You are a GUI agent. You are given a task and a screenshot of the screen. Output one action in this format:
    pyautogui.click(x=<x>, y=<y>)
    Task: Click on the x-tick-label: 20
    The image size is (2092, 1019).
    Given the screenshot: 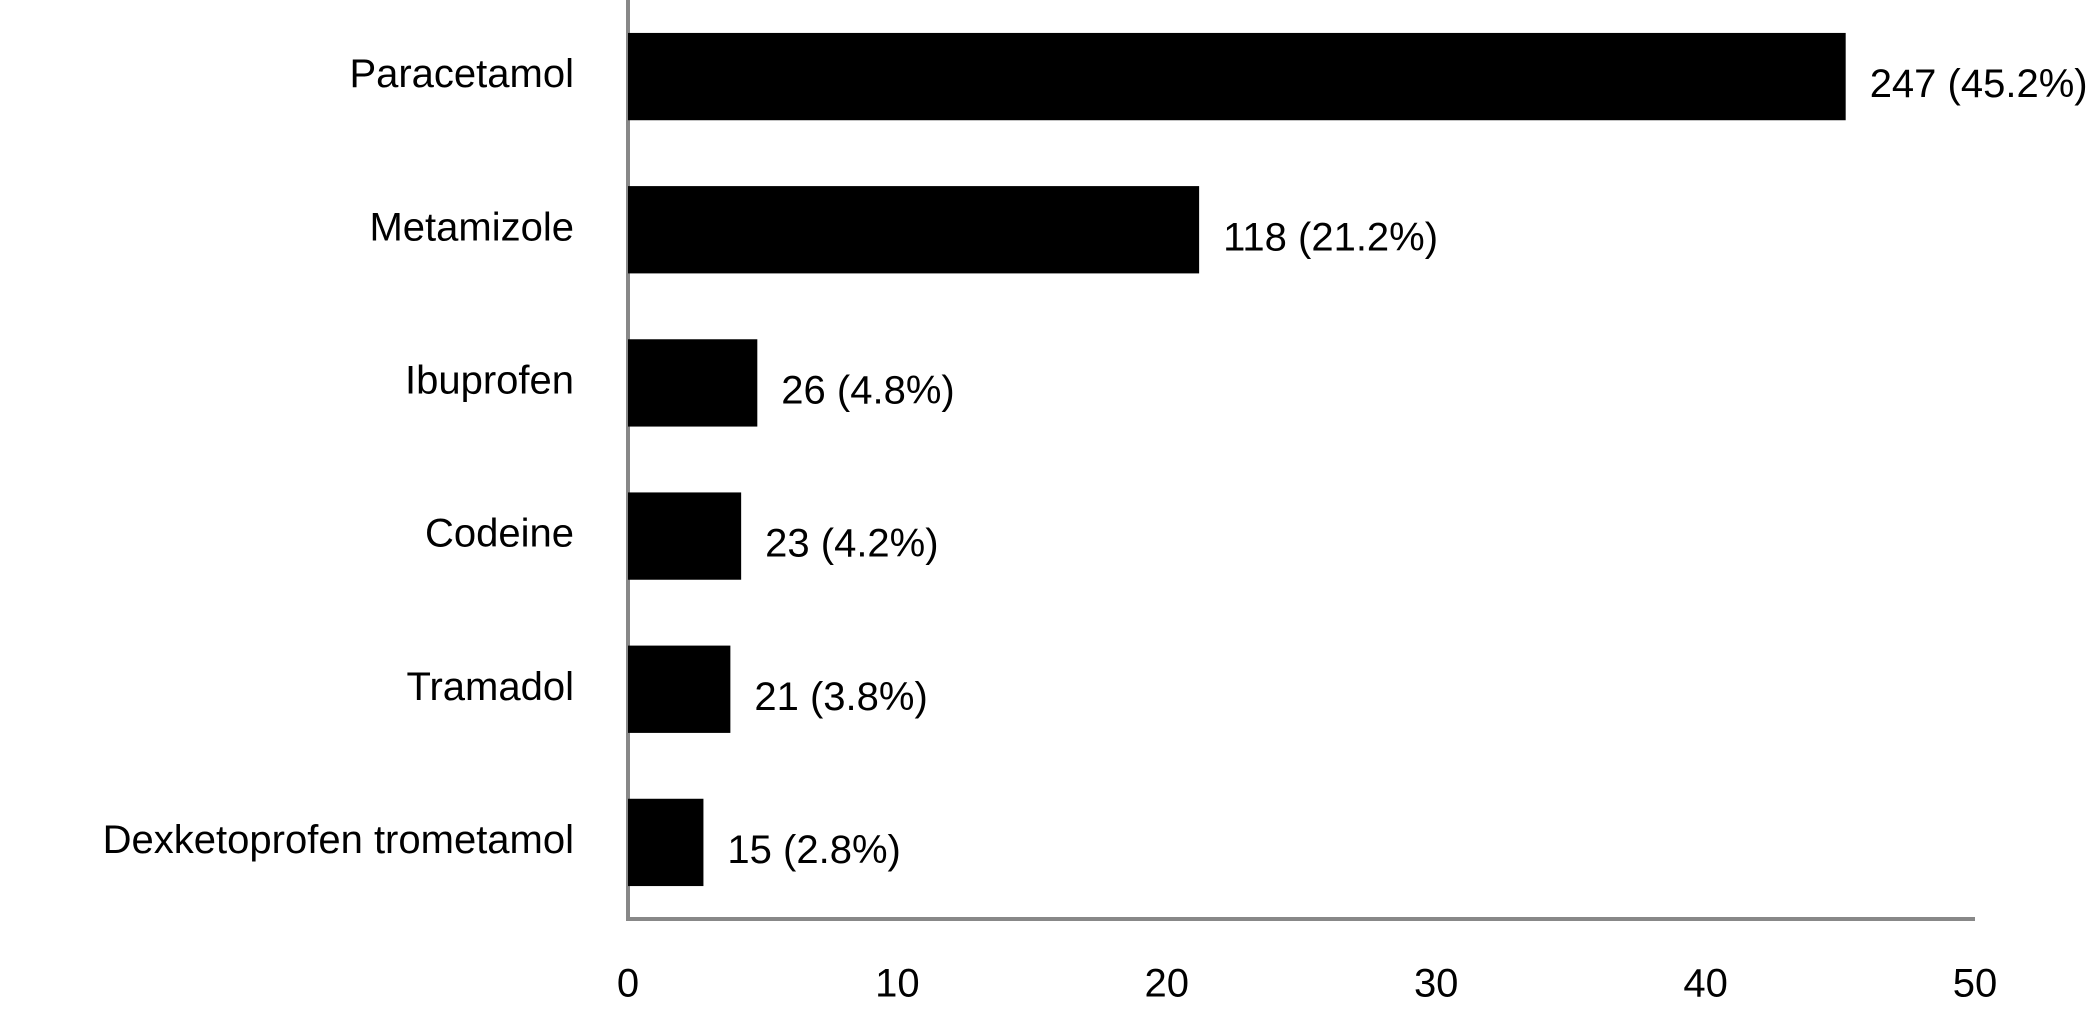 What is the action you would take?
    pyautogui.click(x=1167, y=984)
    